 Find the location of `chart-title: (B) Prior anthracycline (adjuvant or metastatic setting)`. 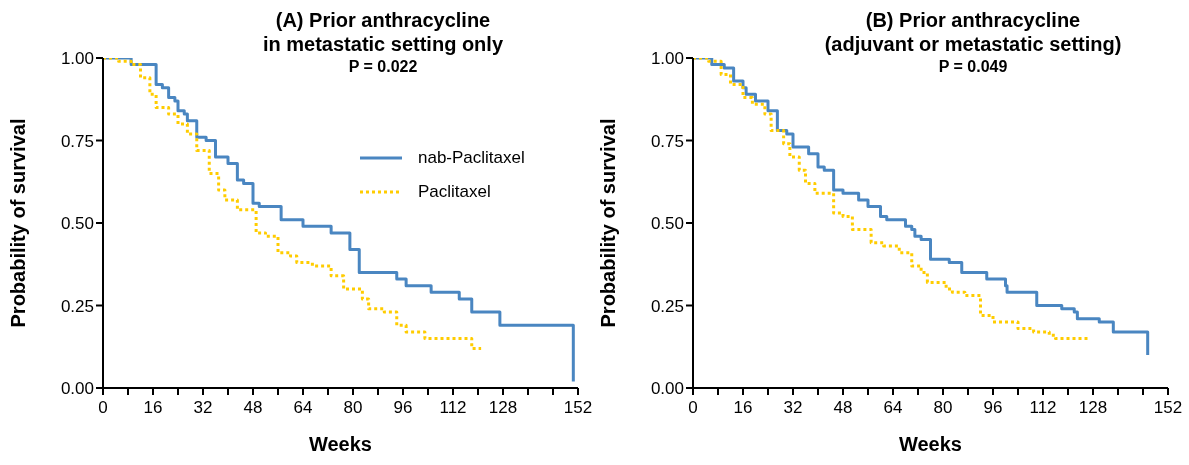

chart-title: (B) Prior anthracycline (adjuvant or metastatic setting) is located at coordinates (973, 32).